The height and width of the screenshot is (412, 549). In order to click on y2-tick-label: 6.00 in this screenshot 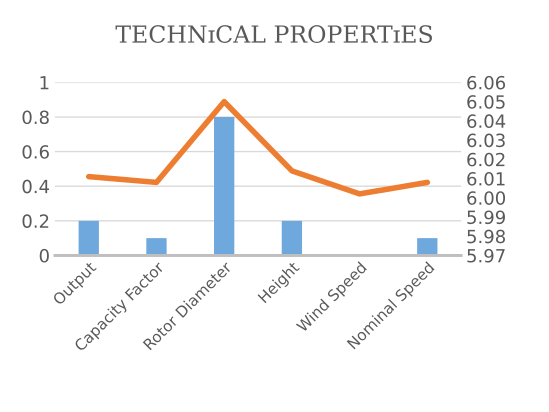, I will do `click(486, 198)`.